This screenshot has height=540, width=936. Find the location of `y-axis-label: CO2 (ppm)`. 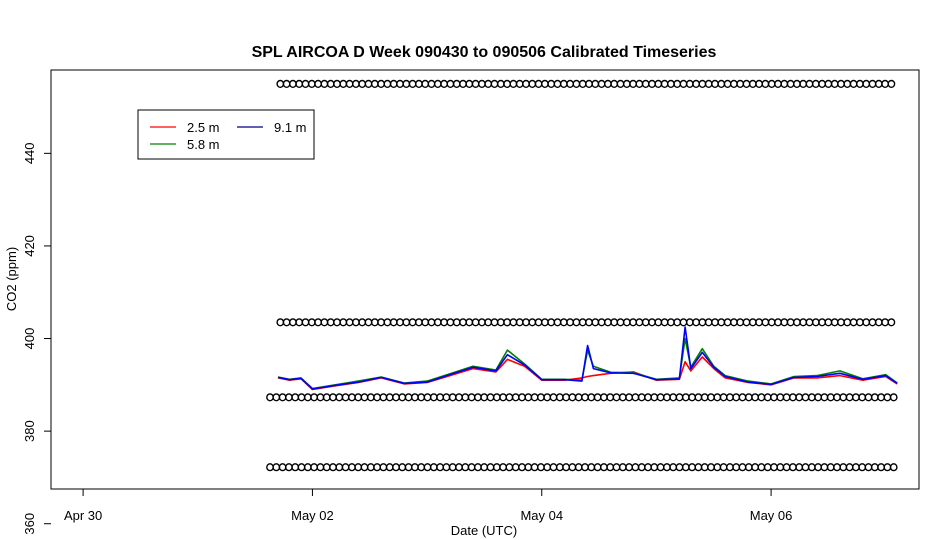

y-axis-label: CO2 (ppm) is located at coordinates (11, 279).